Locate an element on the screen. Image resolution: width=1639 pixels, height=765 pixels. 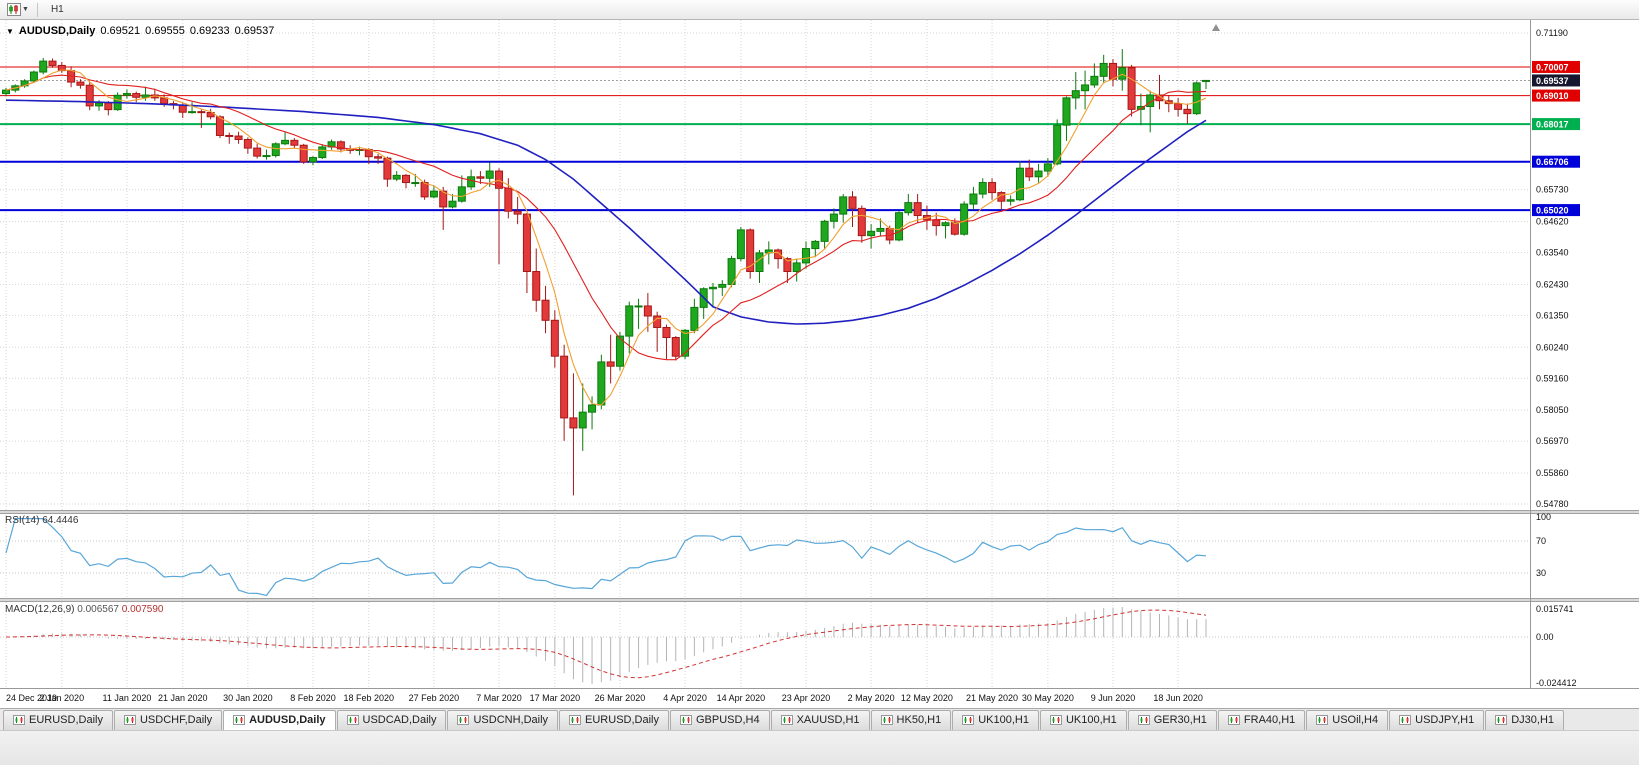
tab-usdcad-daily: USDCAD,Daily is located at coordinates (391, 720).